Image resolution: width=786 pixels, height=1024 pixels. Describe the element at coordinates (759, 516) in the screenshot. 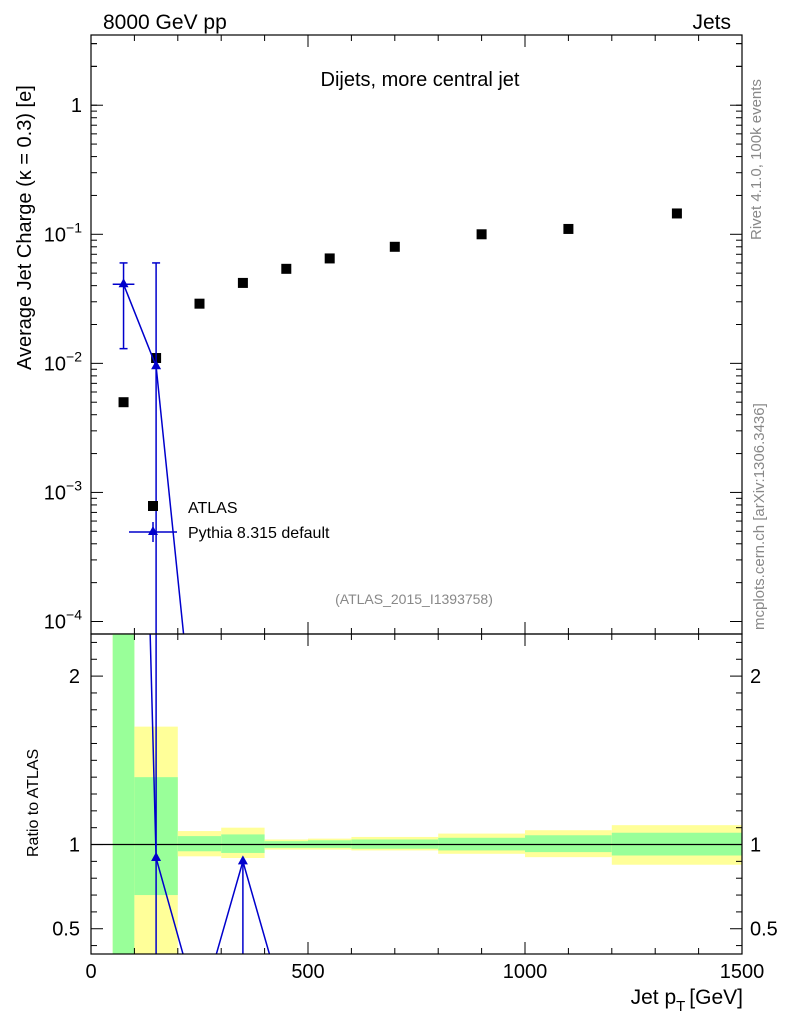

I see `mcplots-reference-label: mcplots.cern.ch [arXiv:1306.3436]` at that location.